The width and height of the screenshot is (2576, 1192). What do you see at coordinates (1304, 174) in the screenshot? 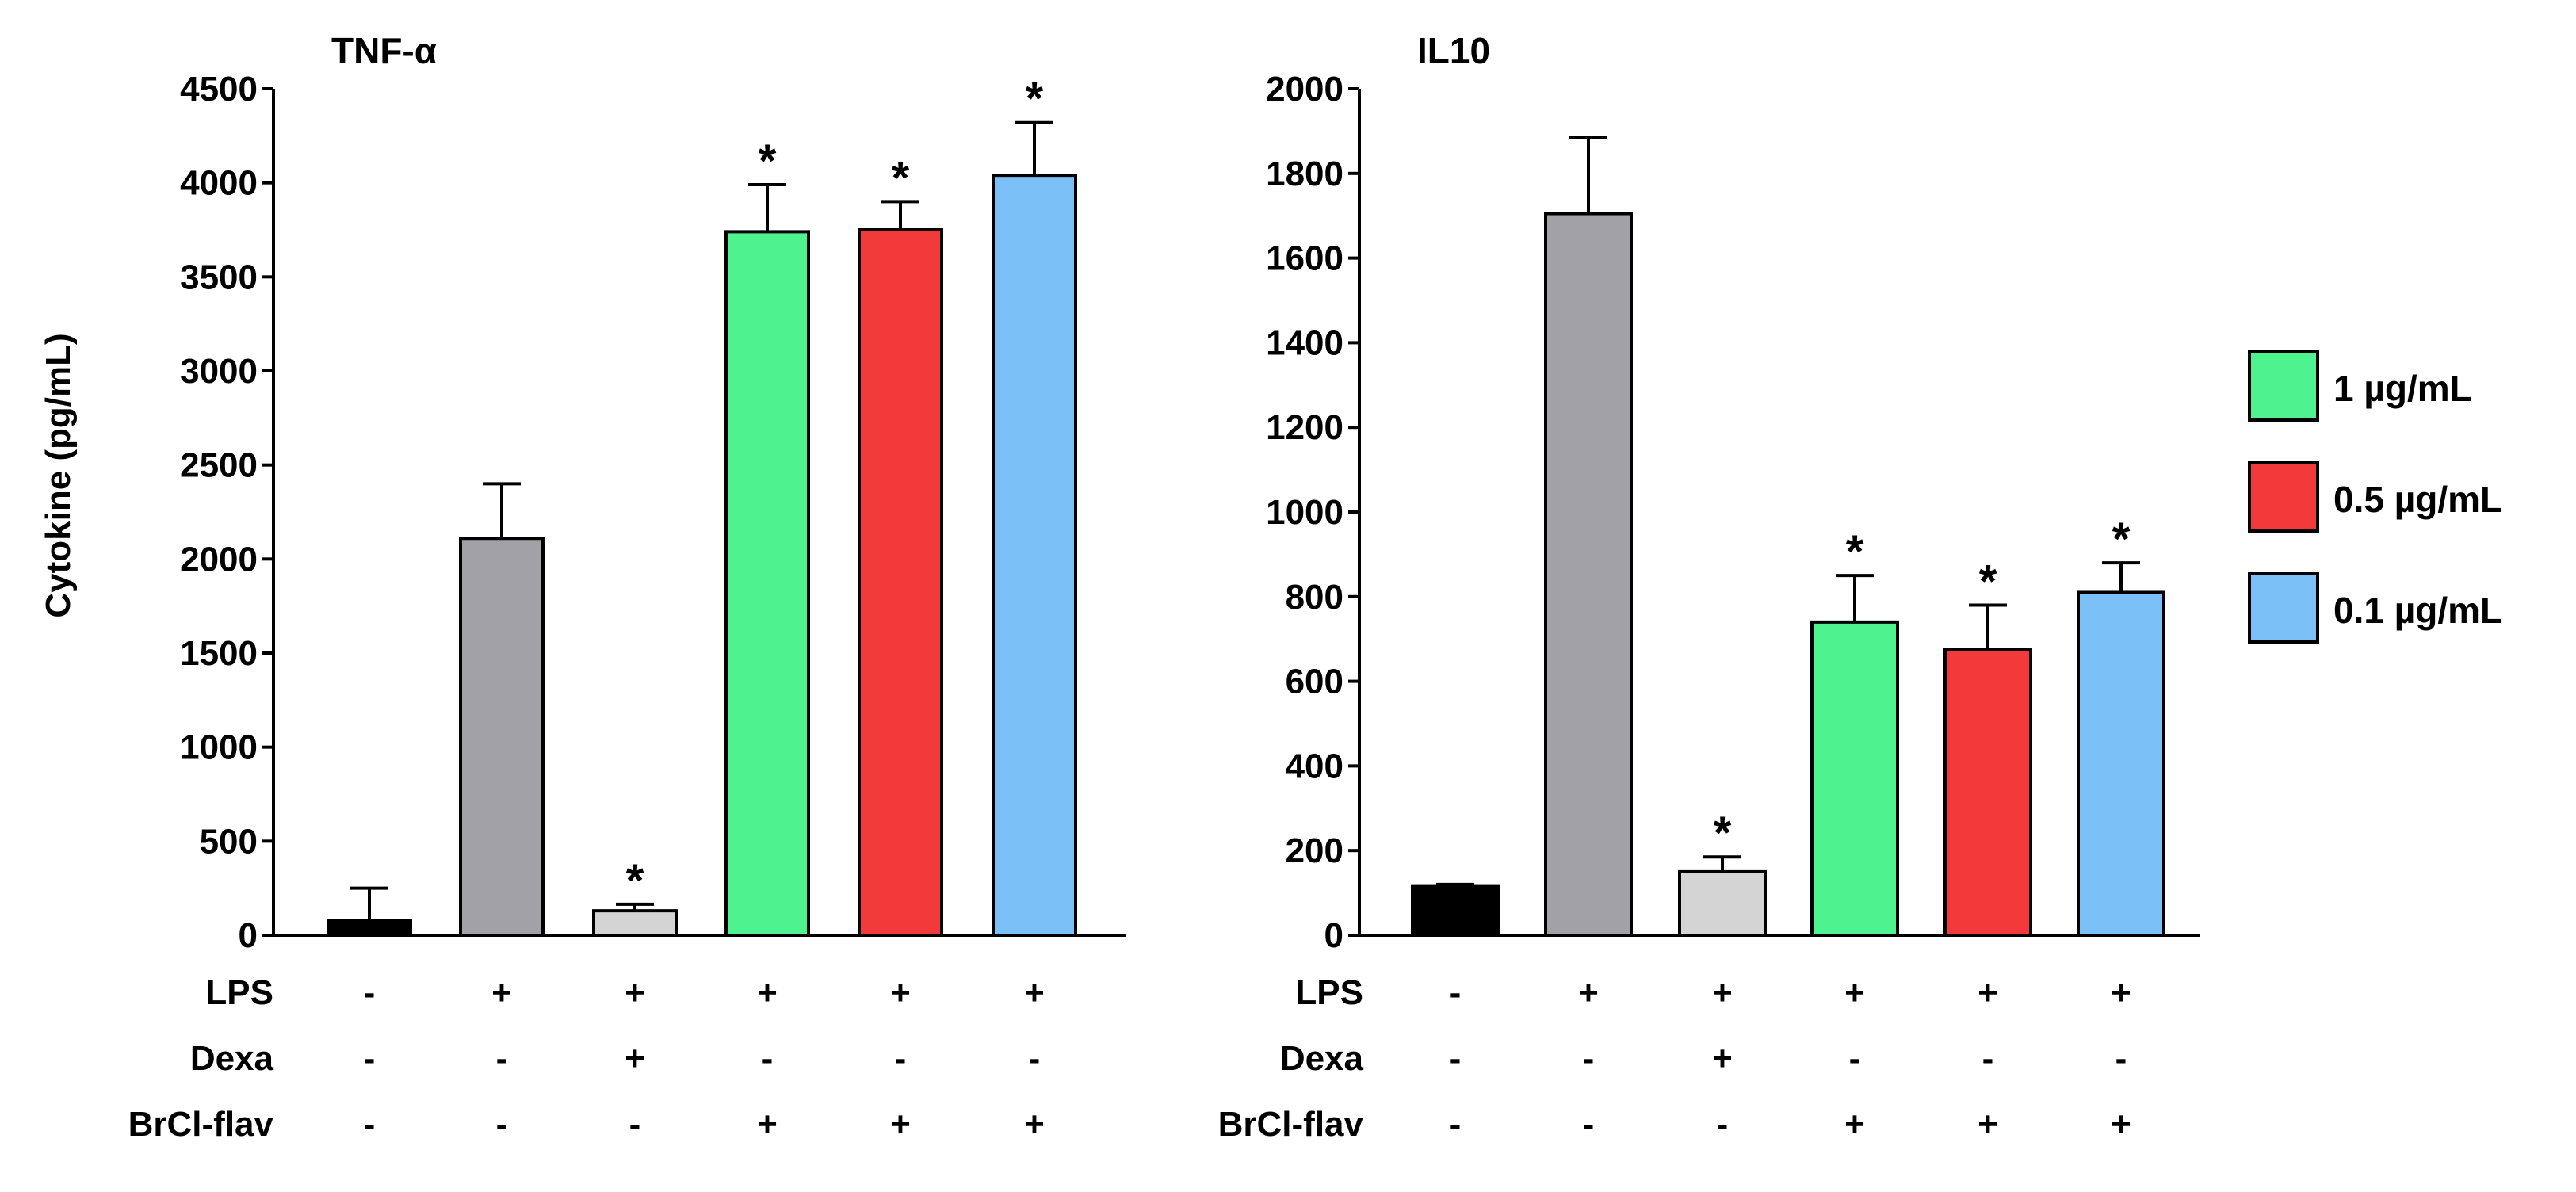
I see `y-tick-label: 1800` at bounding box center [1304, 174].